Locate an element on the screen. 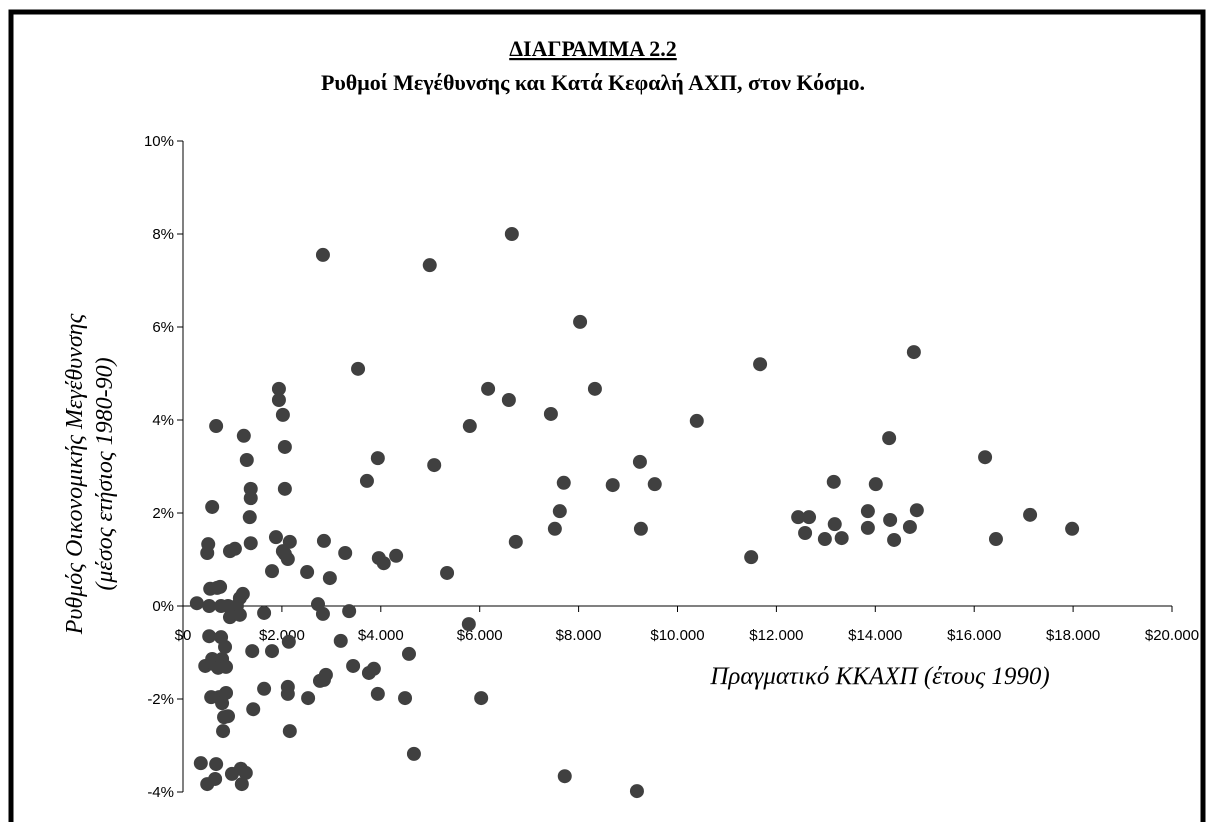  x-tick-label: $4.000 is located at coordinates (381, 635).